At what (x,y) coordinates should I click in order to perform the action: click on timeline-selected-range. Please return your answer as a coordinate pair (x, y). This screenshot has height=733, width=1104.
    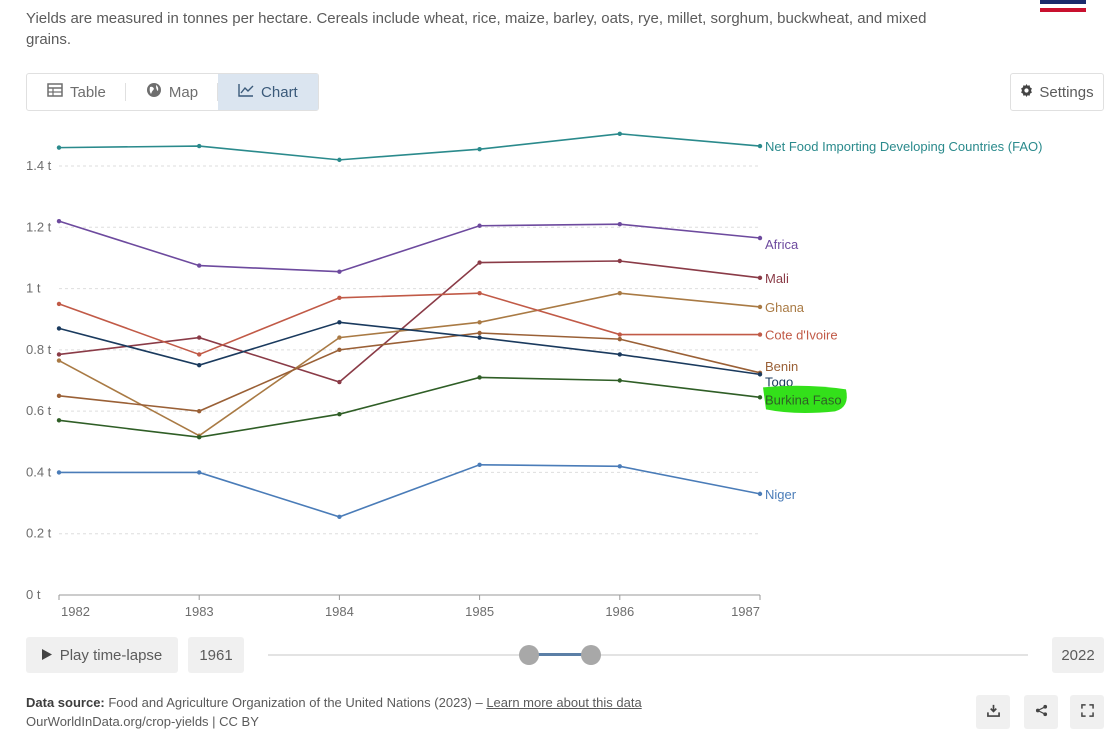
    Looking at the image, I should click on (560, 654).